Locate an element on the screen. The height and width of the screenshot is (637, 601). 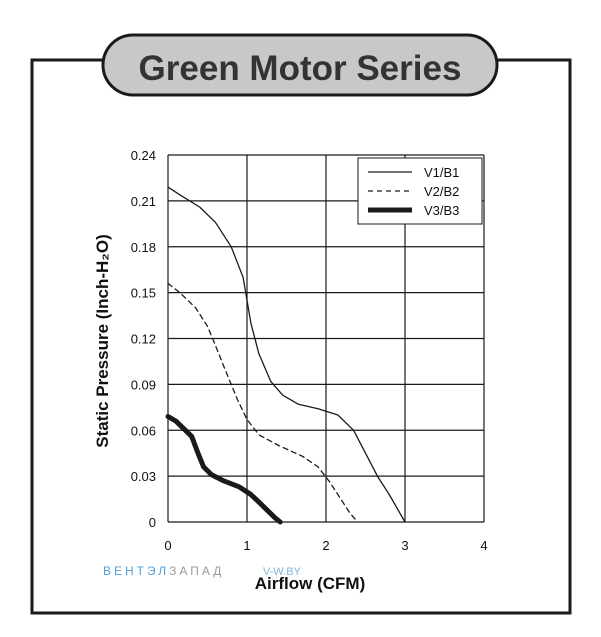
y-tick-label: 0.09 is located at coordinates (143, 384).